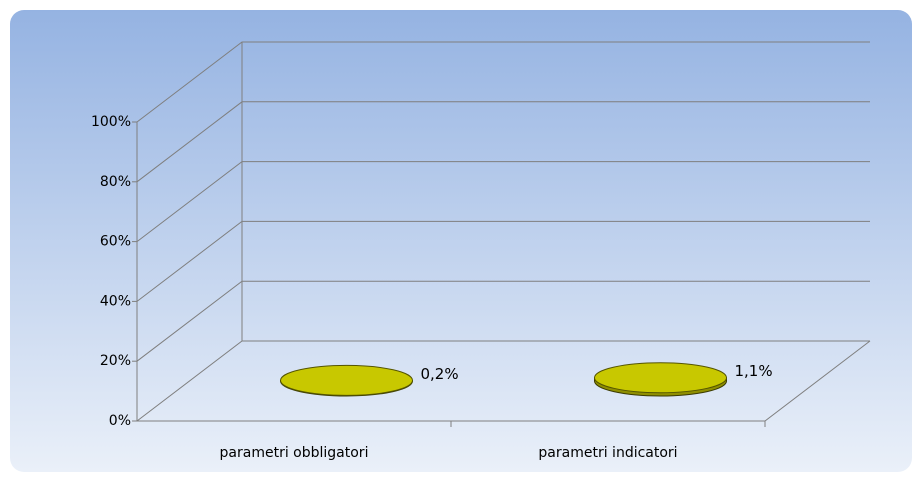  Describe the element at coordinates (115, 242) in the screenshot. I see `y-tick-label: 60%` at that location.